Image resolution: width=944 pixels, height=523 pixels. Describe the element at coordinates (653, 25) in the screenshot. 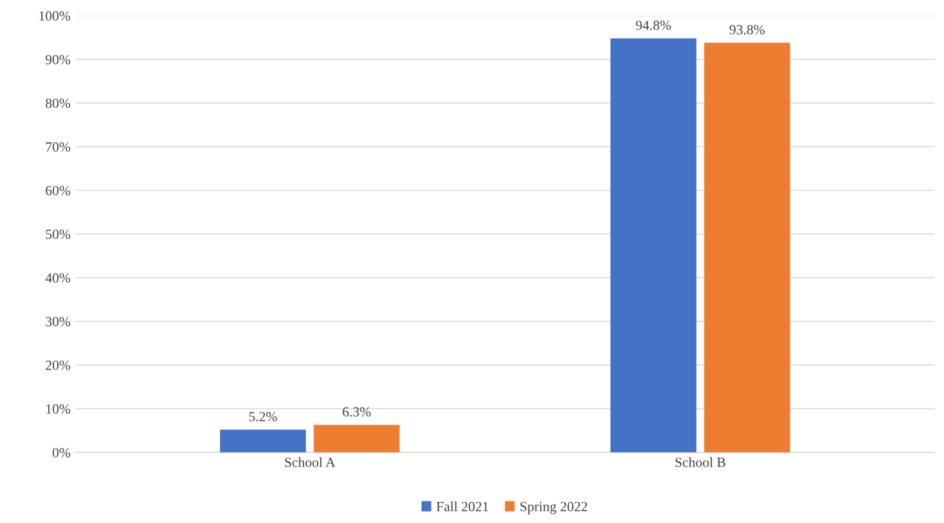

I see `data-label: 94.8%` at that location.